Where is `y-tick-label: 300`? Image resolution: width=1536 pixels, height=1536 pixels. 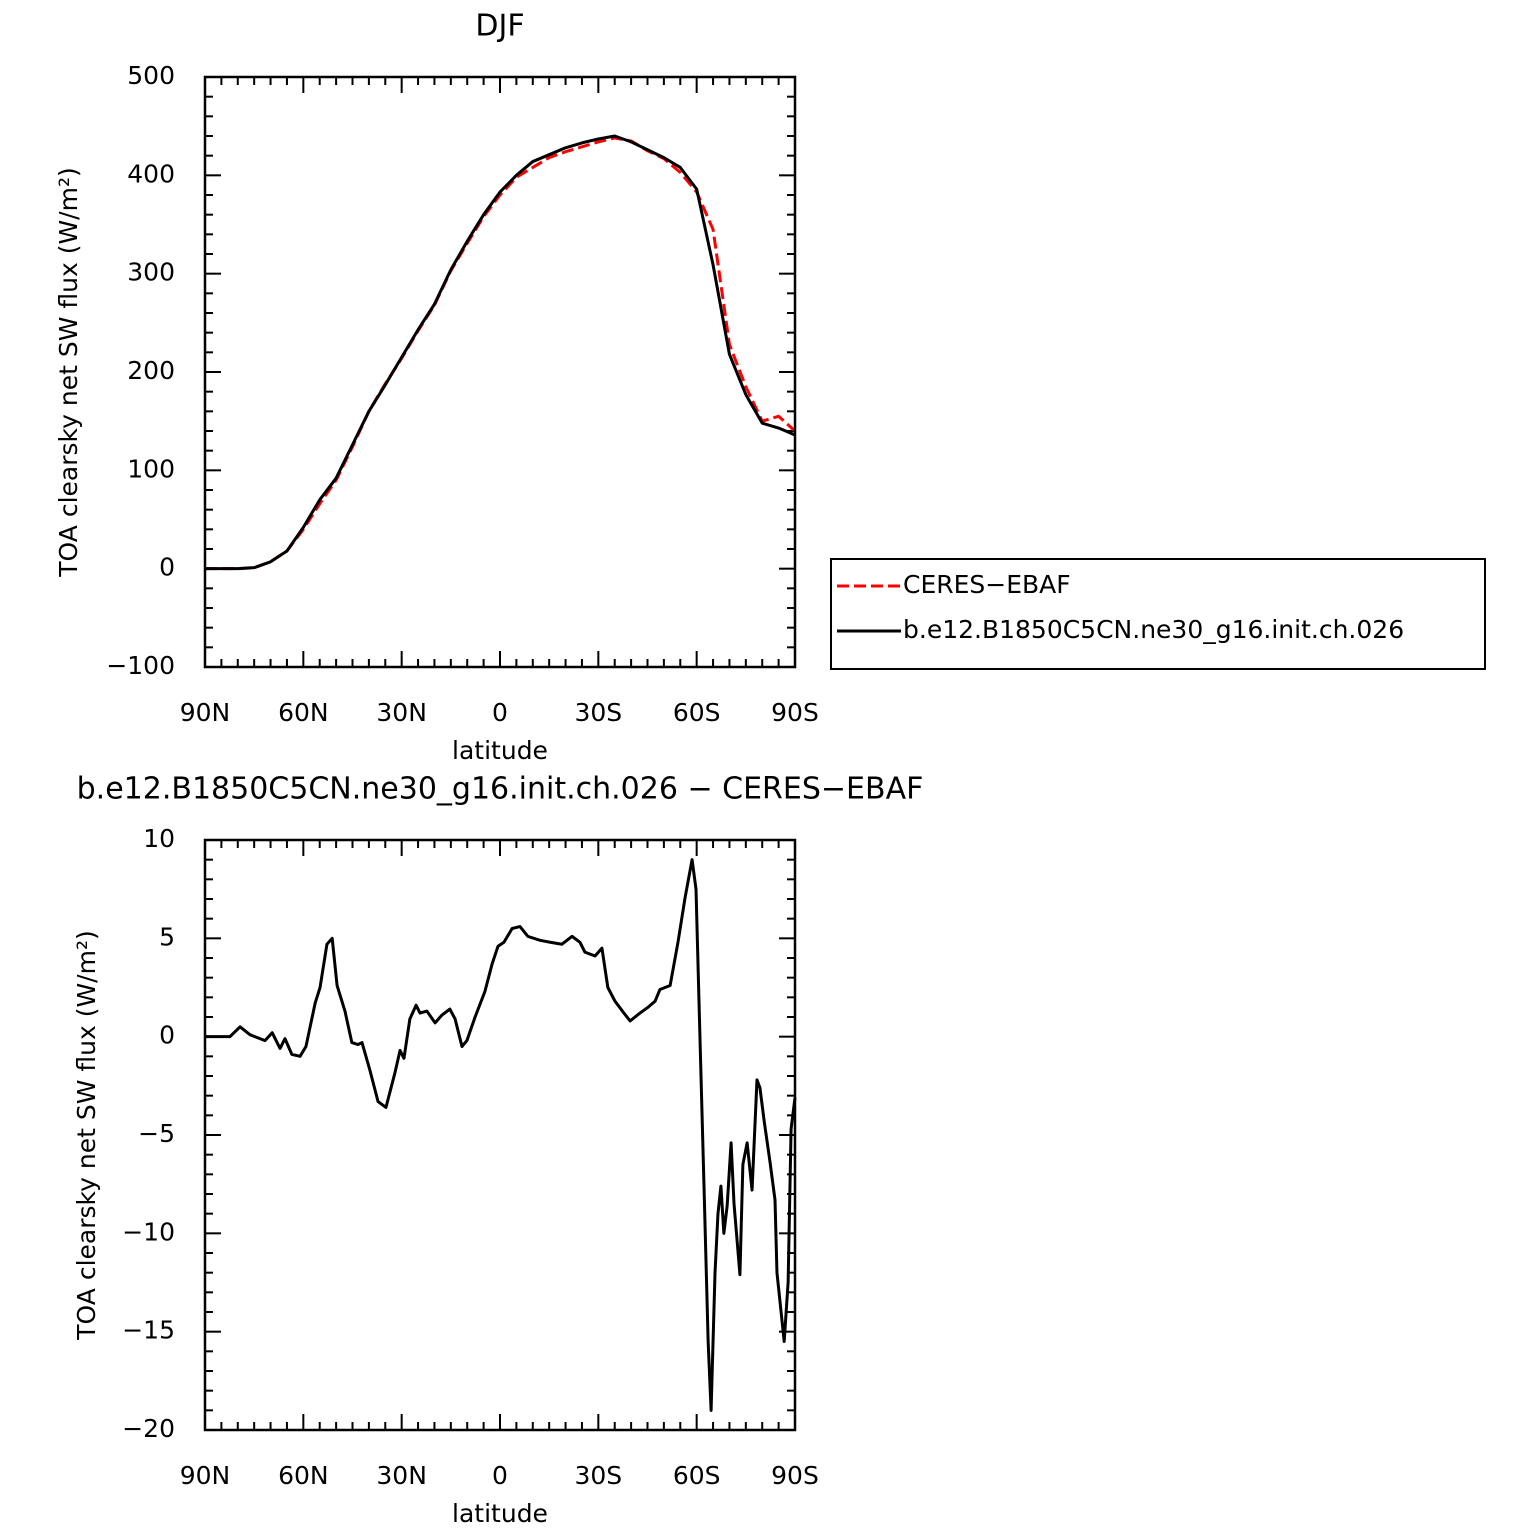 y-tick-label: 300 is located at coordinates (151, 272).